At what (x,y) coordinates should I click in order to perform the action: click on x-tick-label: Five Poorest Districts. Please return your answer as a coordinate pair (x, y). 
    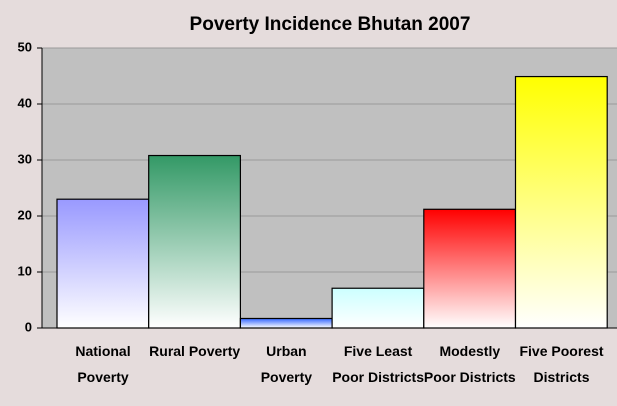
    Looking at the image, I should click on (561, 364).